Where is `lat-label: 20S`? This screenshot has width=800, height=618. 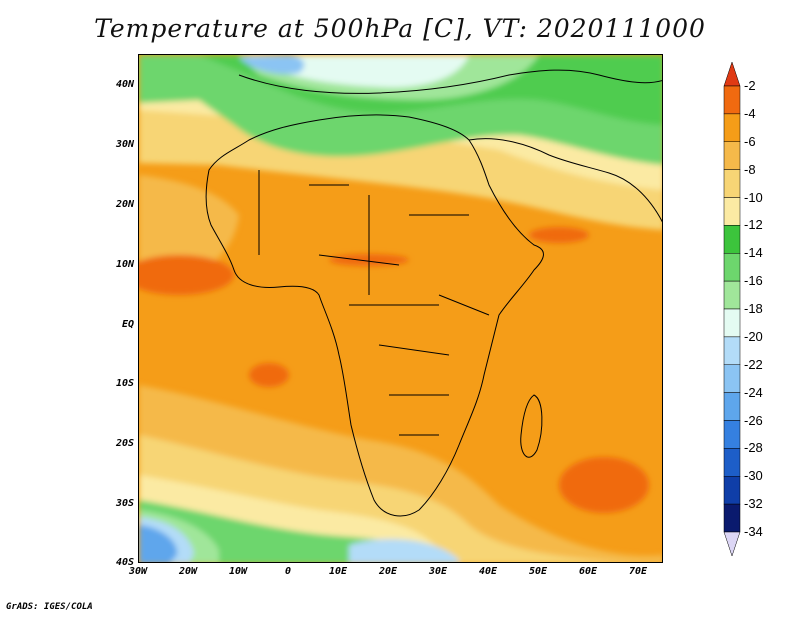 lat-label: 20S is located at coordinates (124, 443).